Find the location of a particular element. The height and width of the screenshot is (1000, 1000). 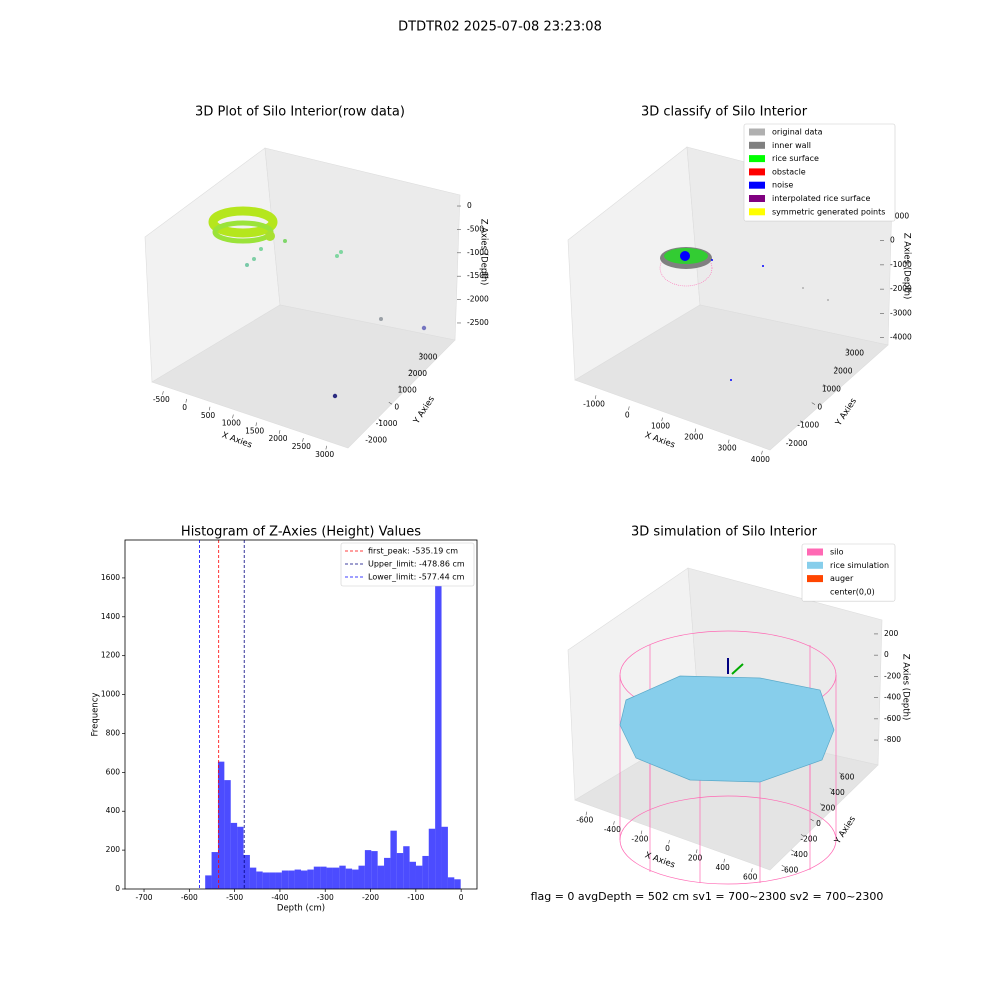

x-tick-label: -700 is located at coordinates (144, 897).